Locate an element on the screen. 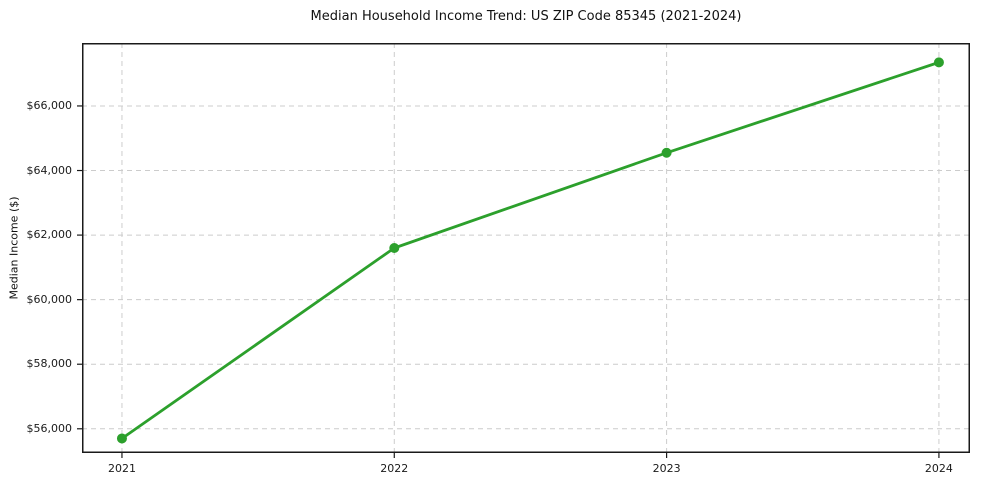 The image size is (989, 490). x-tick-label: 2021 is located at coordinates (121, 468).